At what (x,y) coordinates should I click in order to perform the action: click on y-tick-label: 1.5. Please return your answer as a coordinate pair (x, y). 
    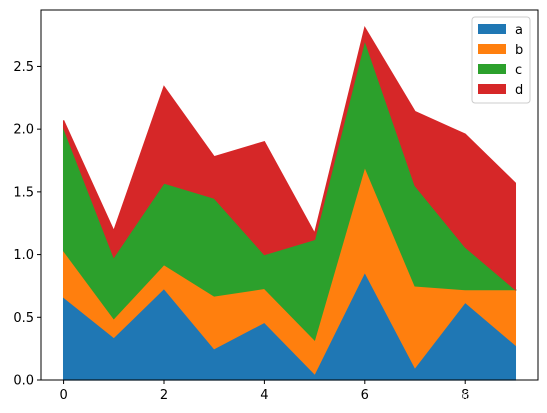
    Looking at the image, I should click on (23, 192).